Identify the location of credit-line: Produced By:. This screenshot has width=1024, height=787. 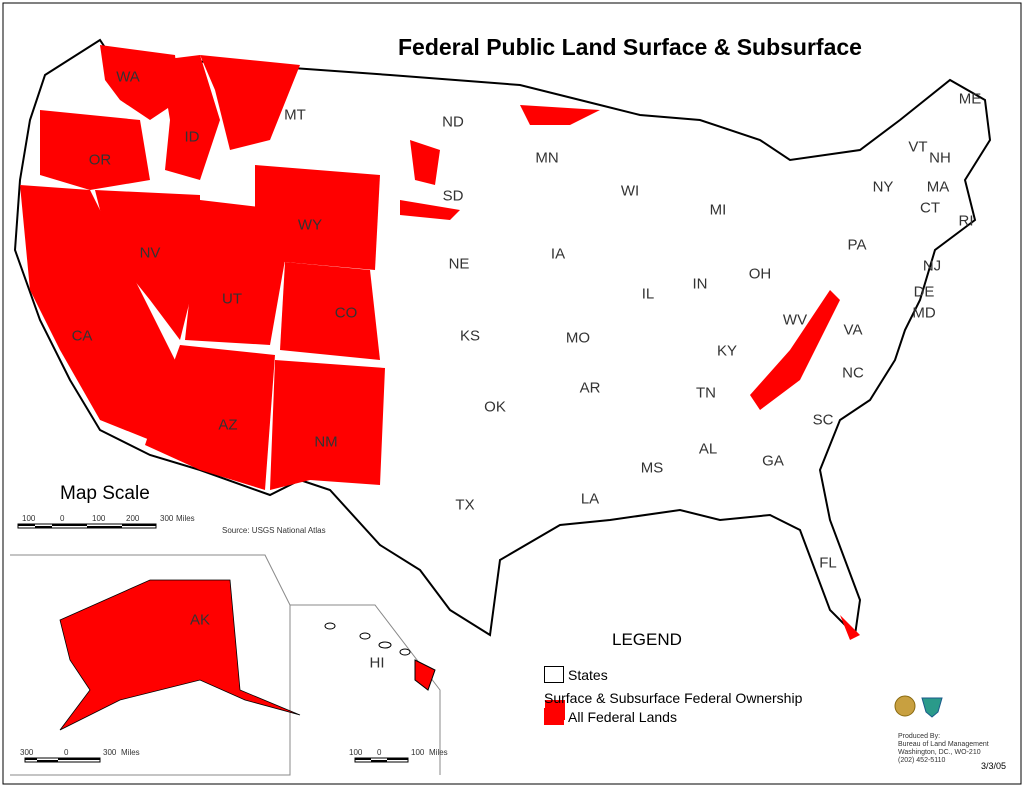
(919, 736).